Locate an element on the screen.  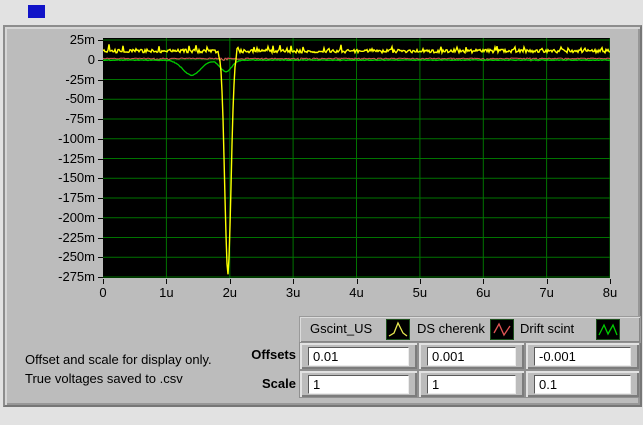
x-axis-tick-label: 8u is located at coordinates (610, 292).